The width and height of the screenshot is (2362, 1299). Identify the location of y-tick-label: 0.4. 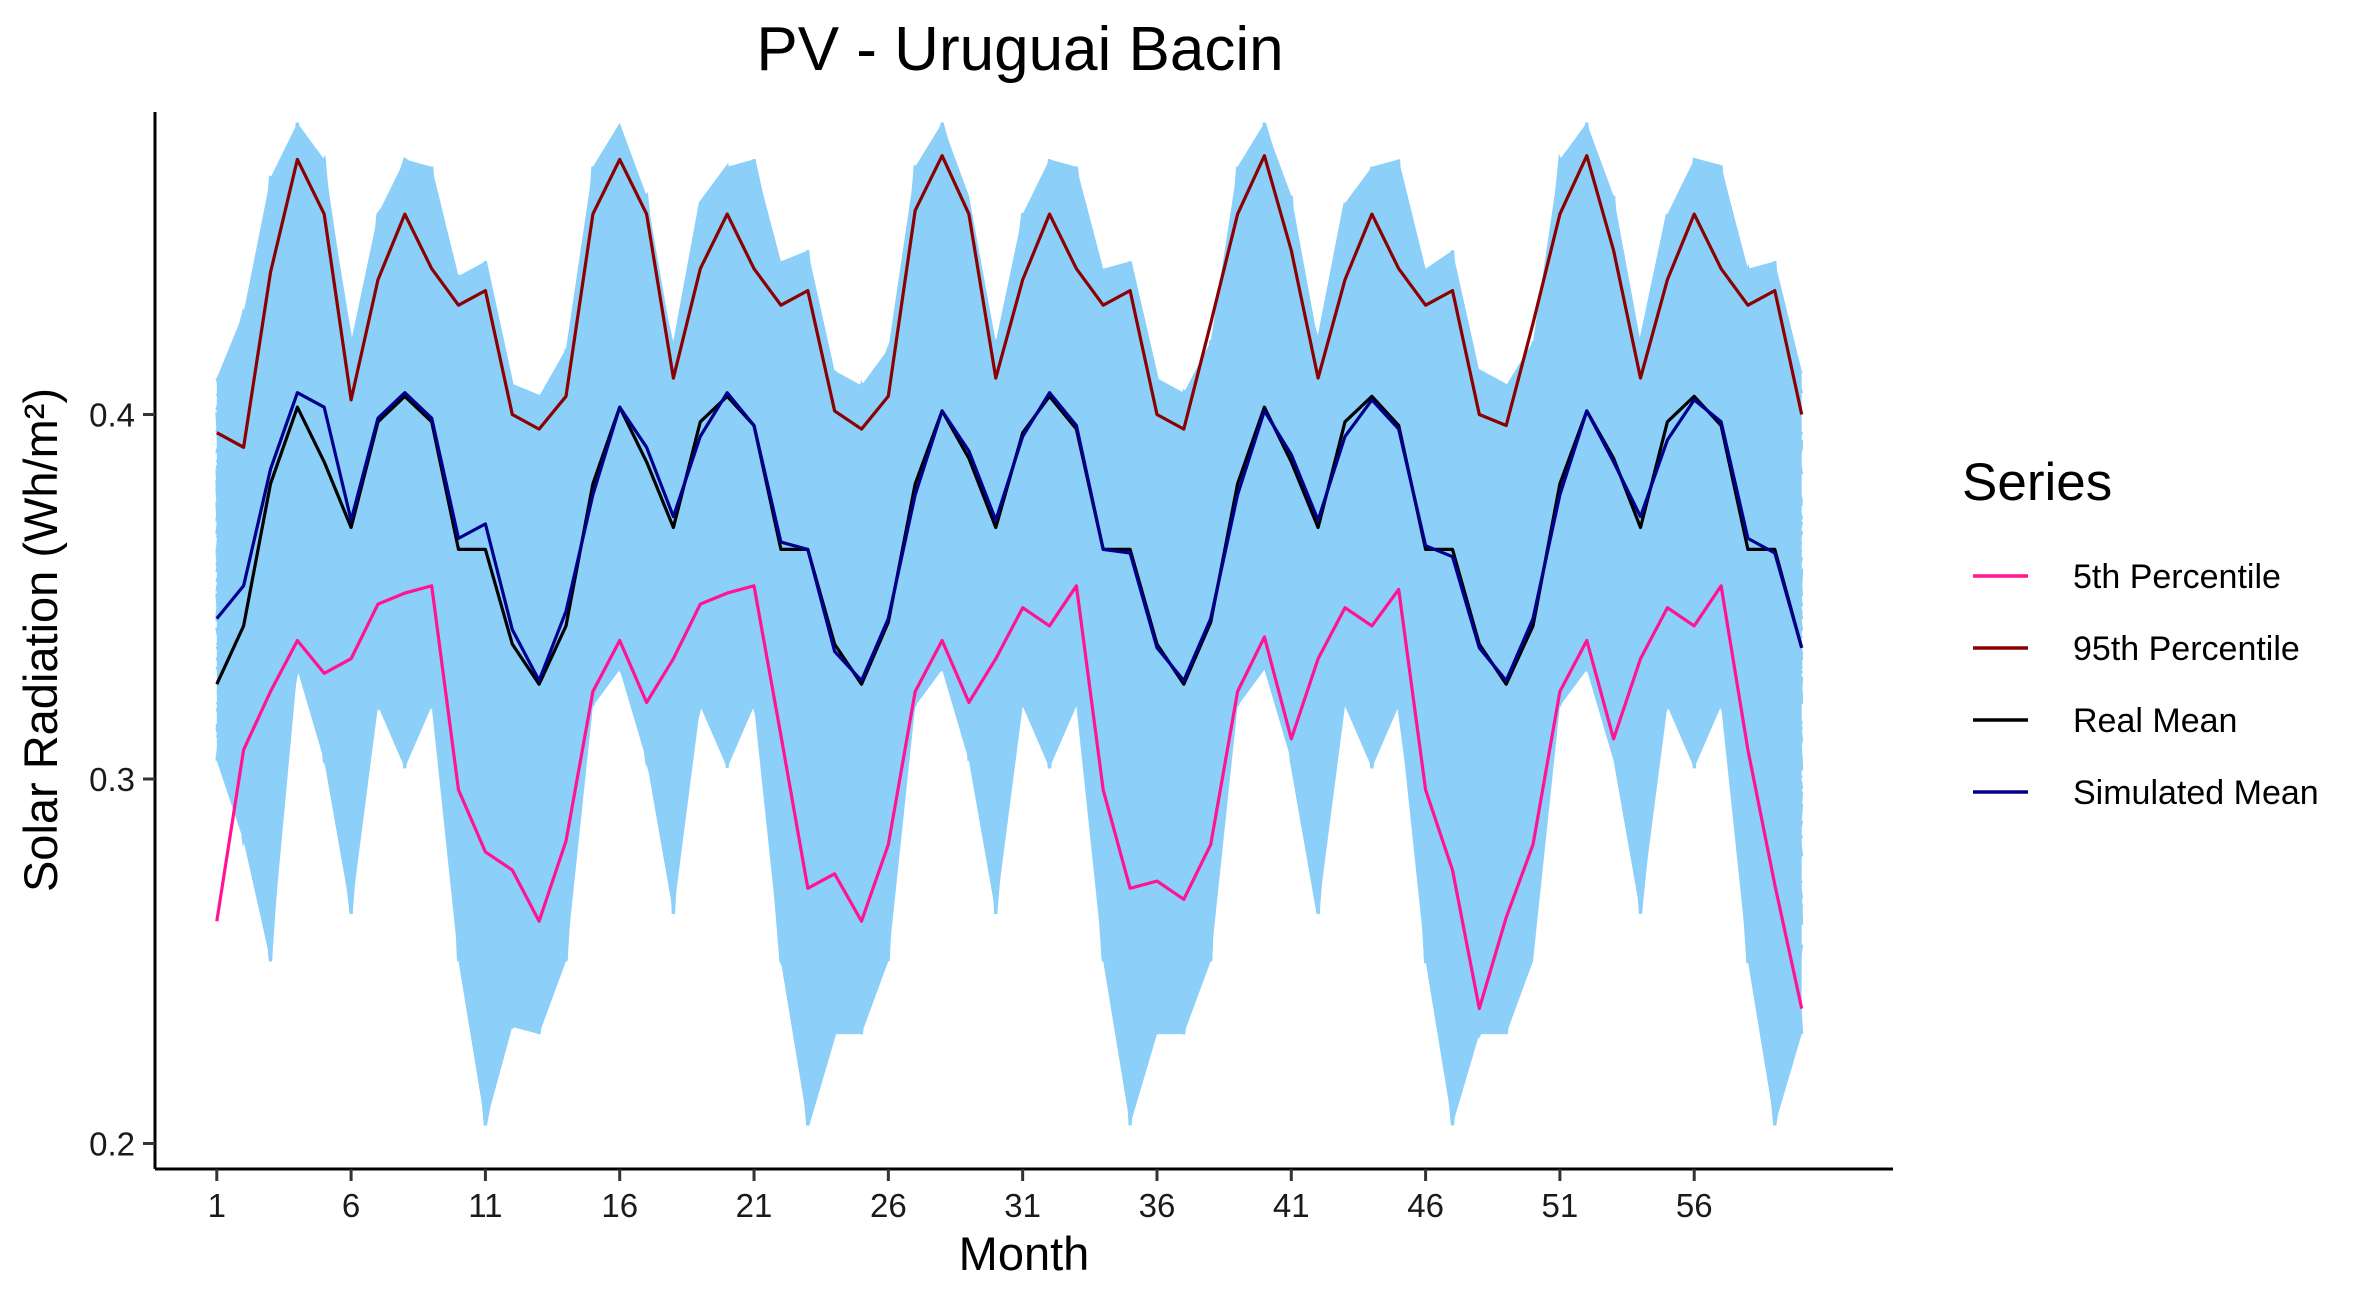
(112, 415).